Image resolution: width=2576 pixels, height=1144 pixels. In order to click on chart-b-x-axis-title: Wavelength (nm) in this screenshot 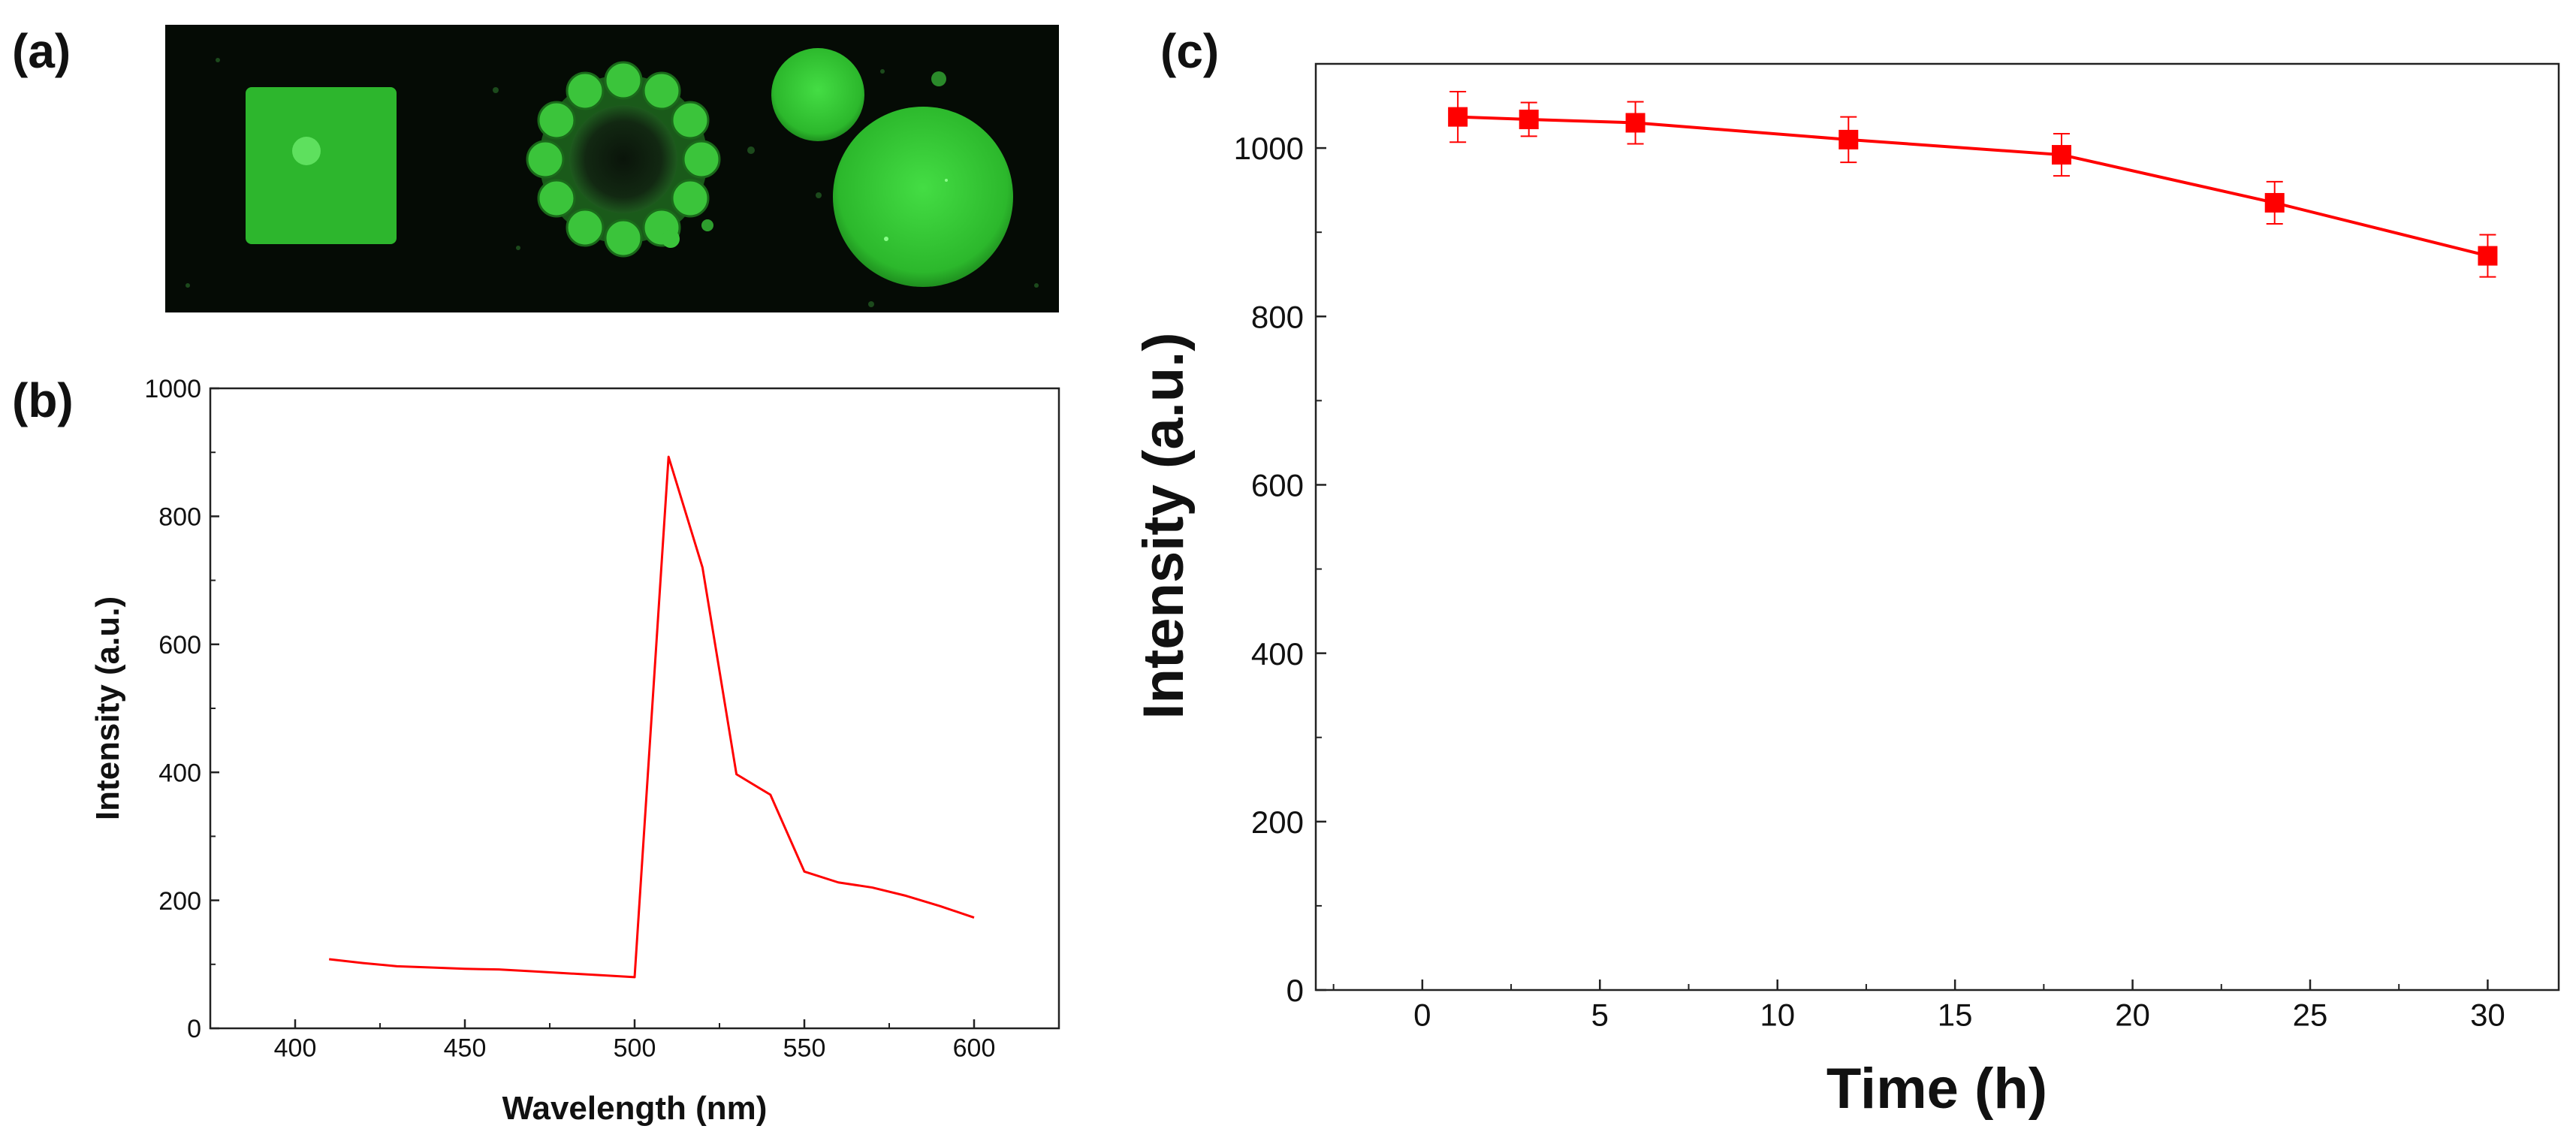, I will do `click(635, 1108)`.